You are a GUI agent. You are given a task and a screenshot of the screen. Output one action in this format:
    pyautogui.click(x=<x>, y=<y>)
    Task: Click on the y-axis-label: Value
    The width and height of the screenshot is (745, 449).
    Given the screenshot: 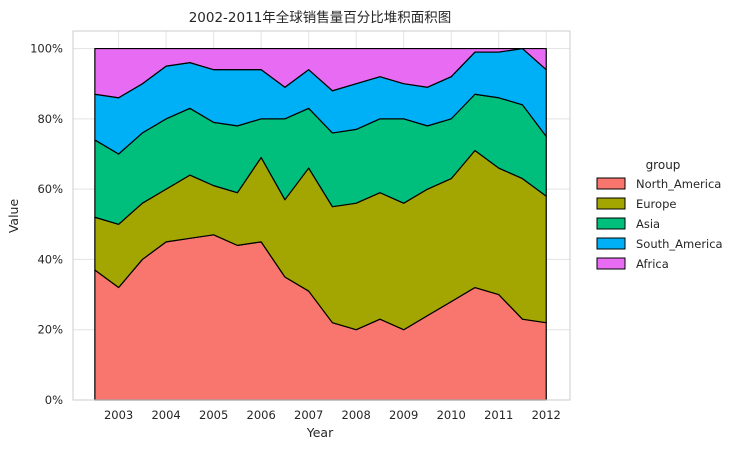 What is the action you would take?
    pyautogui.click(x=13, y=216)
    